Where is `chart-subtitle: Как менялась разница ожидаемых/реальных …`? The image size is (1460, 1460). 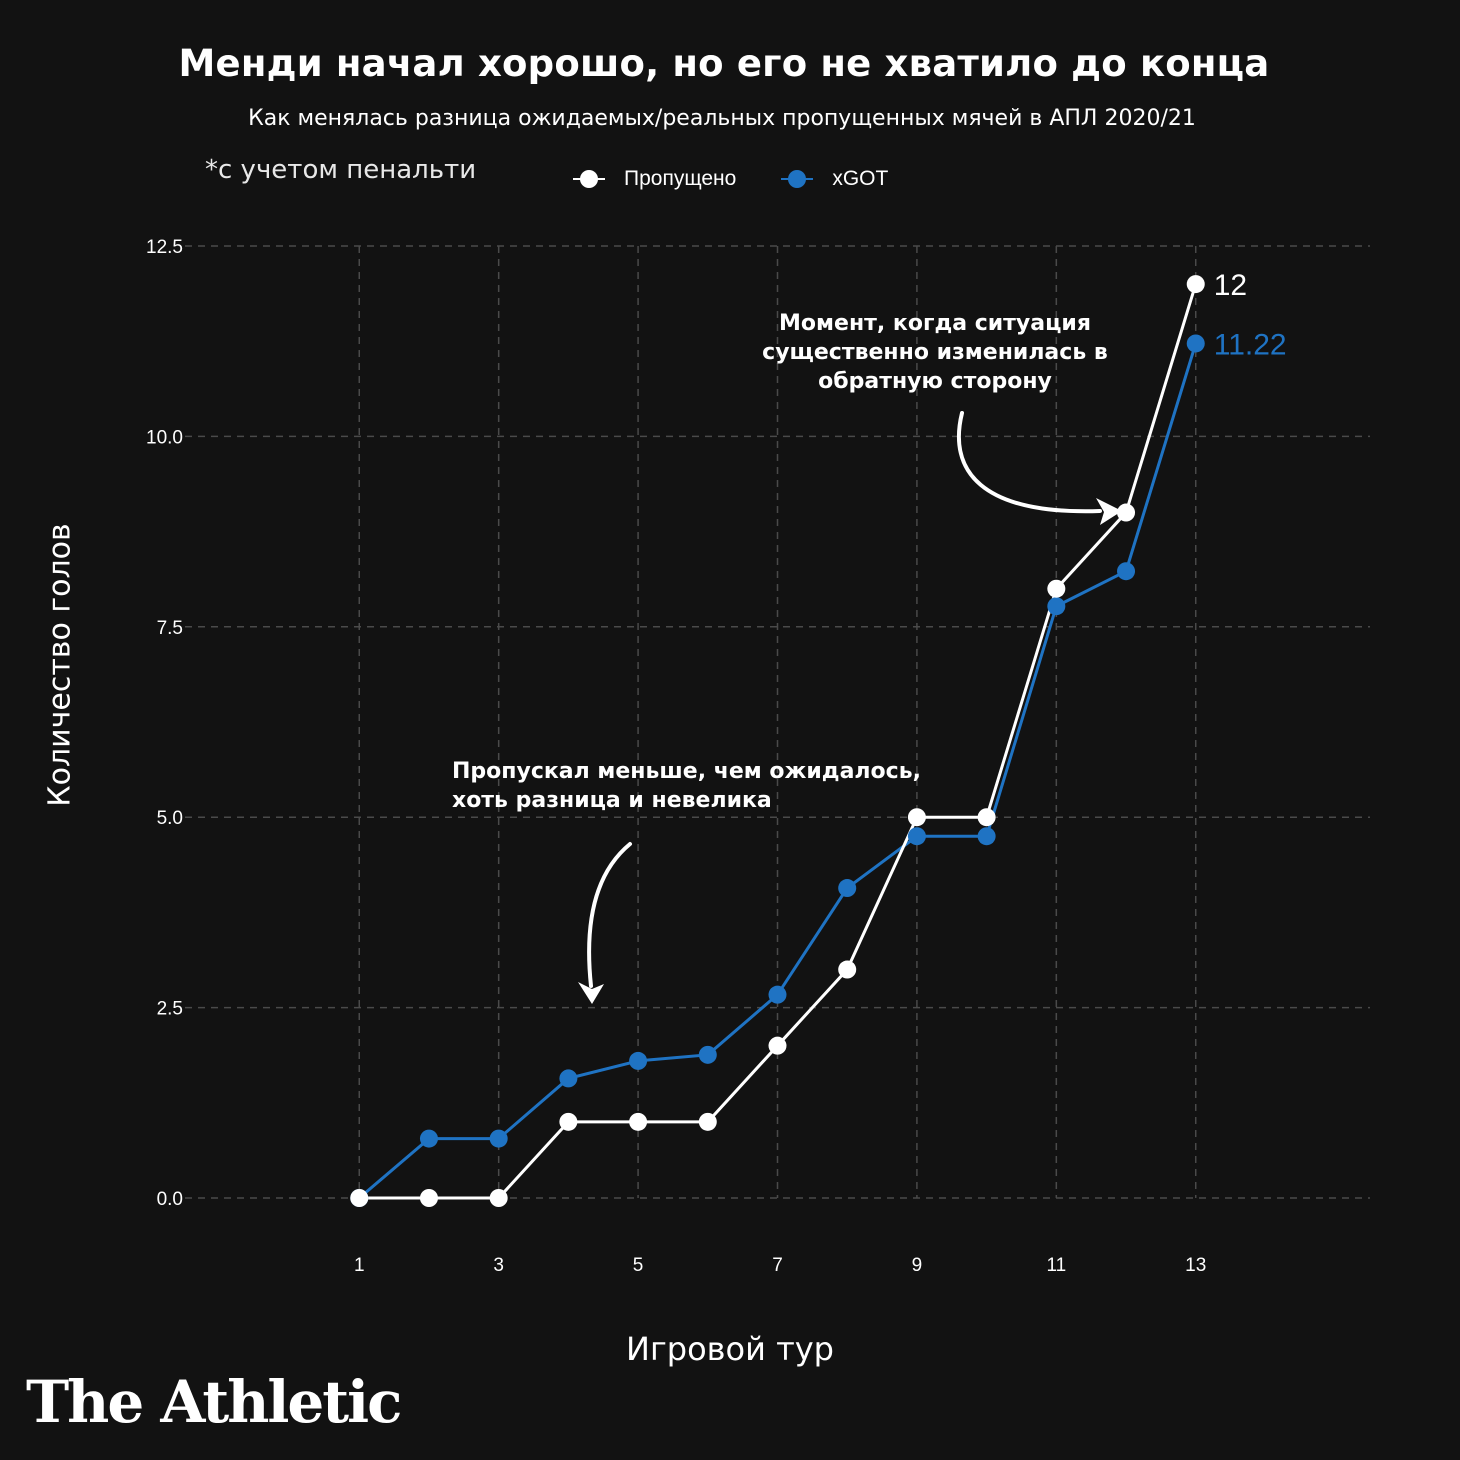
chart-subtitle: Как менялась разница ожидаемых/реальных … is located at coordinates (722, 118).